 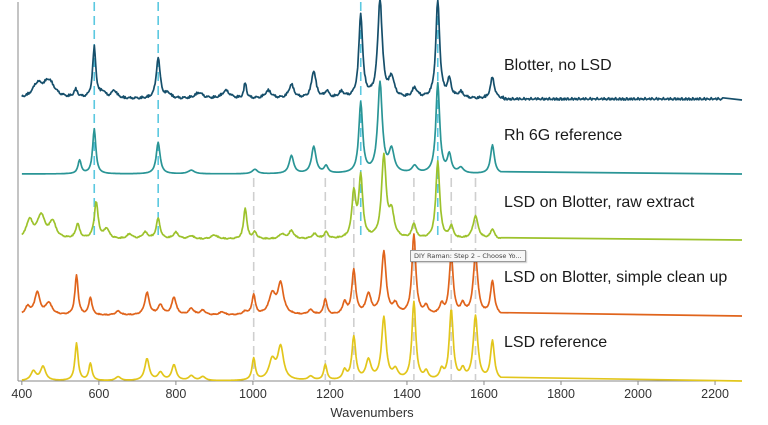 What do you see at coordinates (563, 135) in the screenshot?
I see `series-label: Rh 6G reference` at bounding box center [563, 135].